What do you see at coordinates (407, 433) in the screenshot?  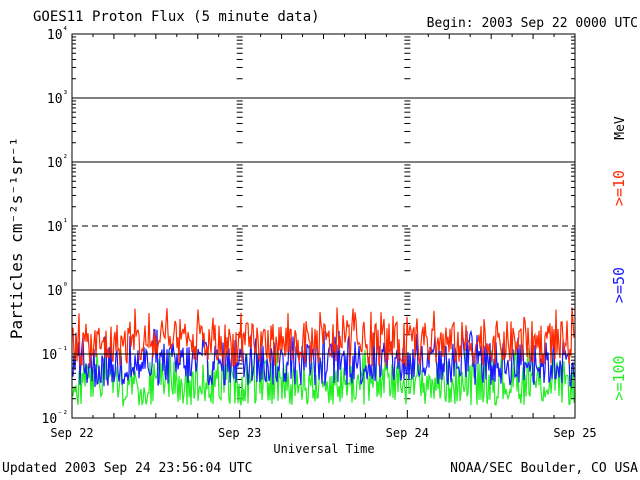 I see `x-tick-label: Sep 24` at bounding box center [407, 433].